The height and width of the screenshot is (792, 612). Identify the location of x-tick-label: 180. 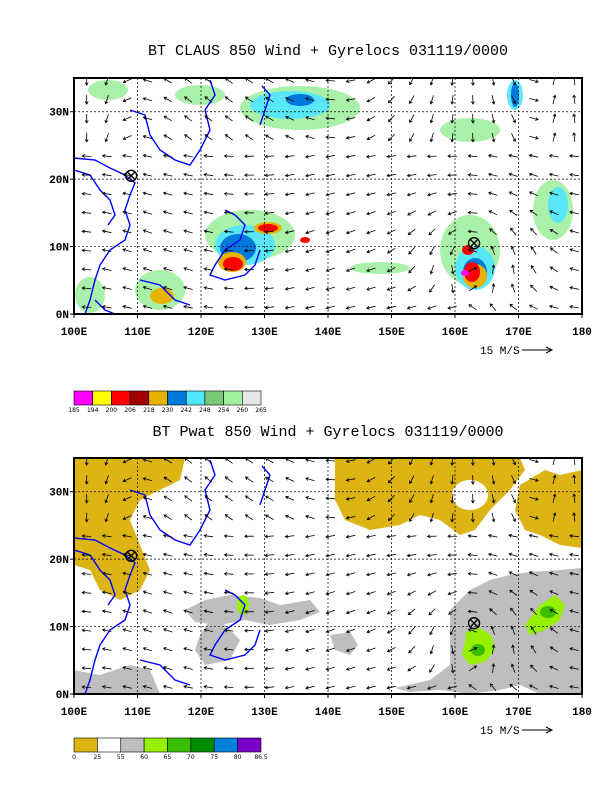
(582, 333).